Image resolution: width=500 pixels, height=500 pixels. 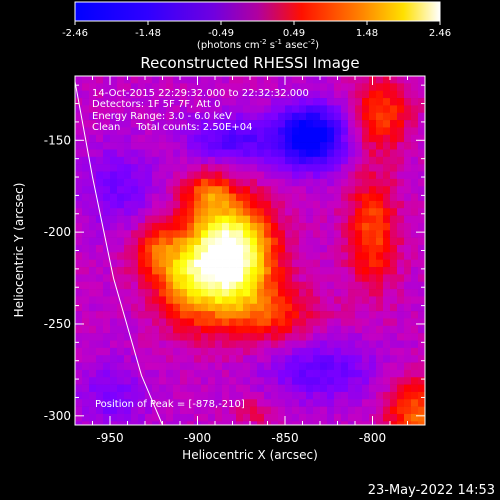 I want to click on colorbar-tick-label: -2.46, so click(x=75, y=33).